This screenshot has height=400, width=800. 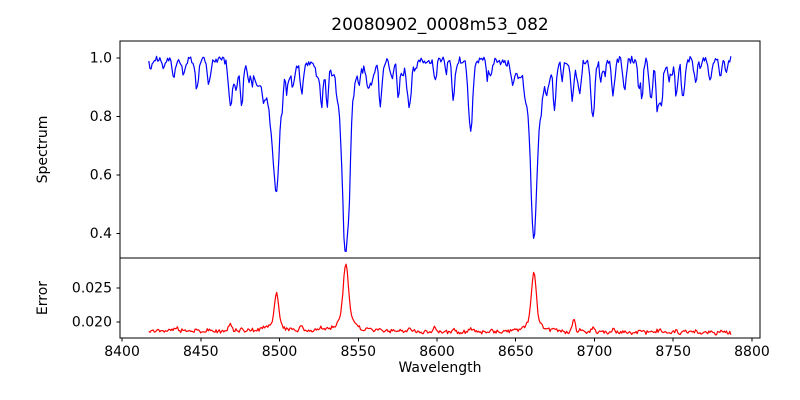 What do you see at coordinates (92, 288) in the screenshot?
I see `error-y-tick-label: 0.025` at bounding box center [92, 288].